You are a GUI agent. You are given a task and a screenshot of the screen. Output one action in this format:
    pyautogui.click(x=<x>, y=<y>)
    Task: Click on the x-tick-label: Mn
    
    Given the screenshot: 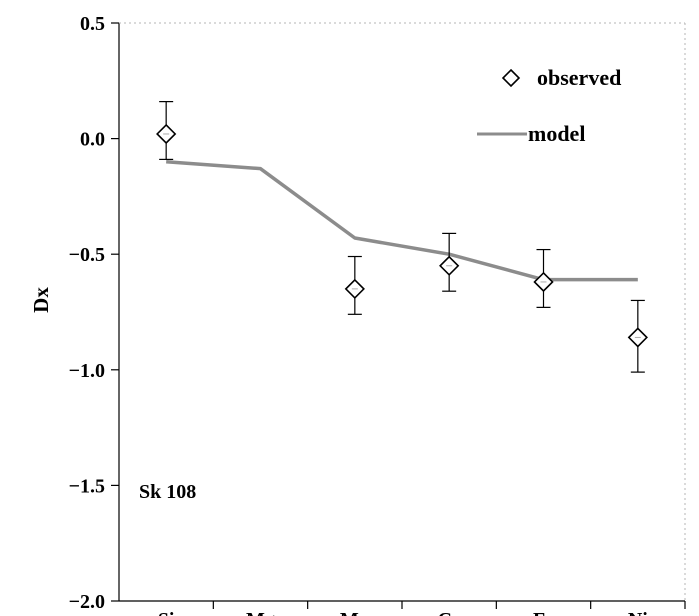 What is the action you would take?
    pyautogui.click(x=355, y=612)
    